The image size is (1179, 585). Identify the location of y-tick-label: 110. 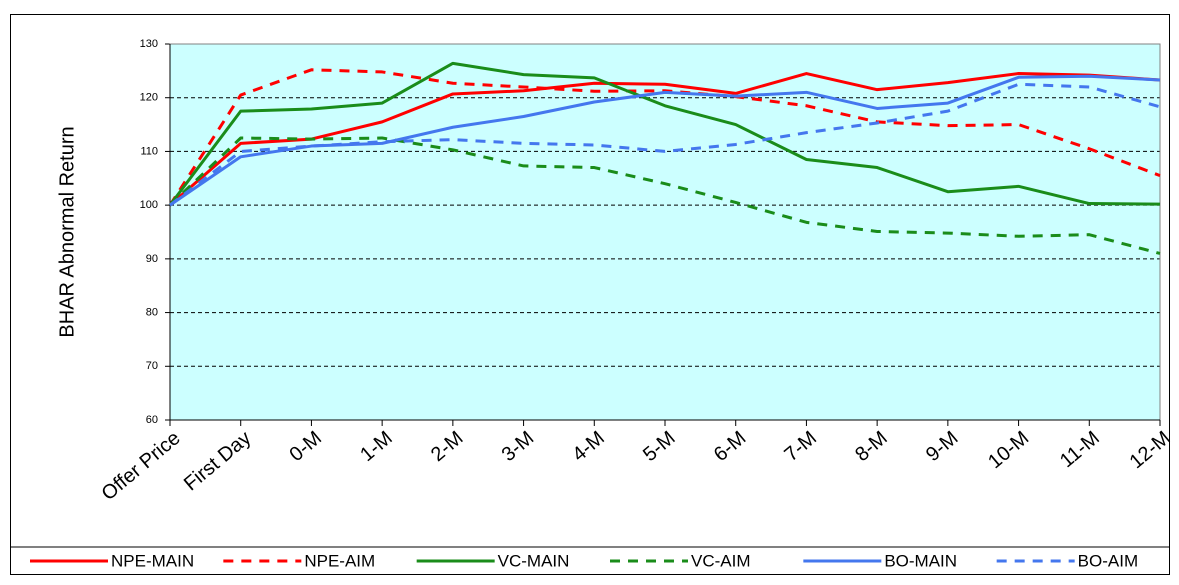
(149, 151).